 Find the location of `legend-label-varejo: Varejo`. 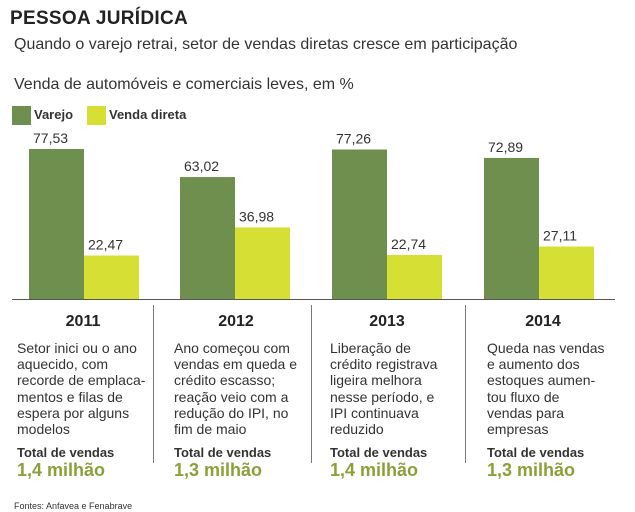

legend-label-varejo: Varejo is located at coordinates (54, 114).